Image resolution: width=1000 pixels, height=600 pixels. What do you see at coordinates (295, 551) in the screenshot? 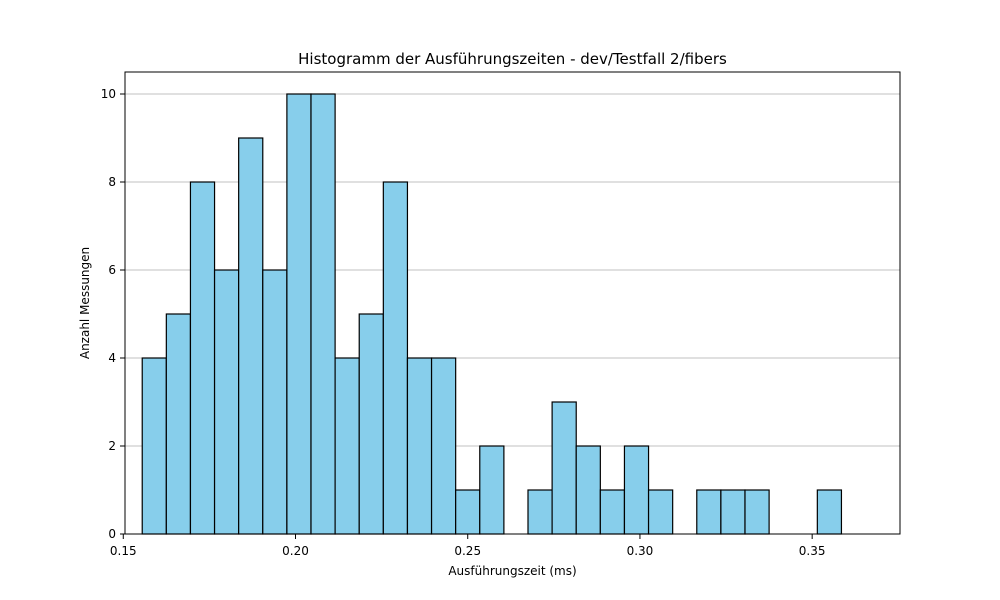
I see `x-tick-label: 0.20` at bounding box center [295, 551].